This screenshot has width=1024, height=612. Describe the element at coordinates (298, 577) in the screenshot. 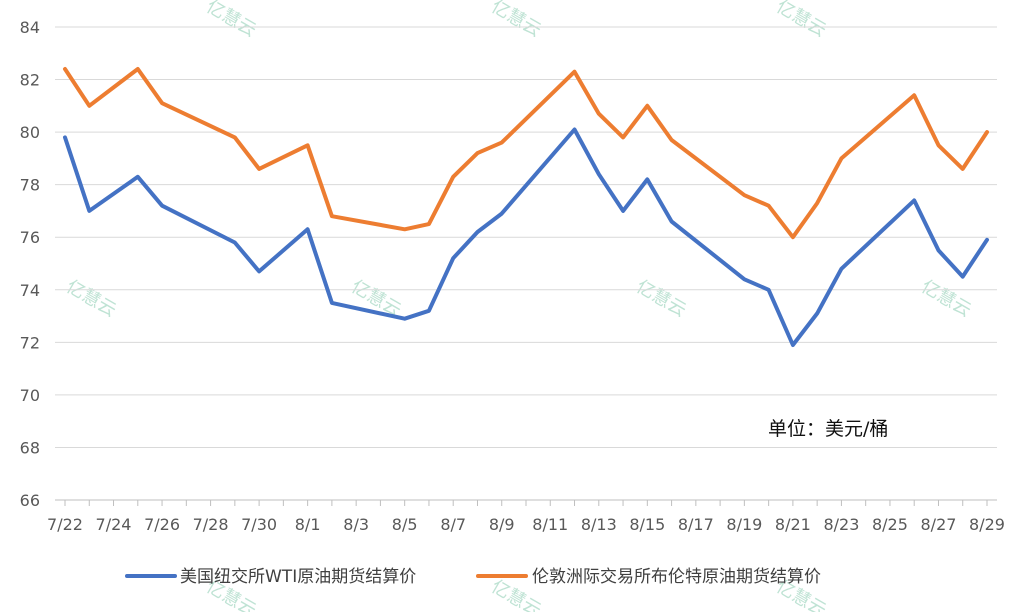

I see `legend-label-wti: 美国纽交所WTI原油期货结算价` at that location.